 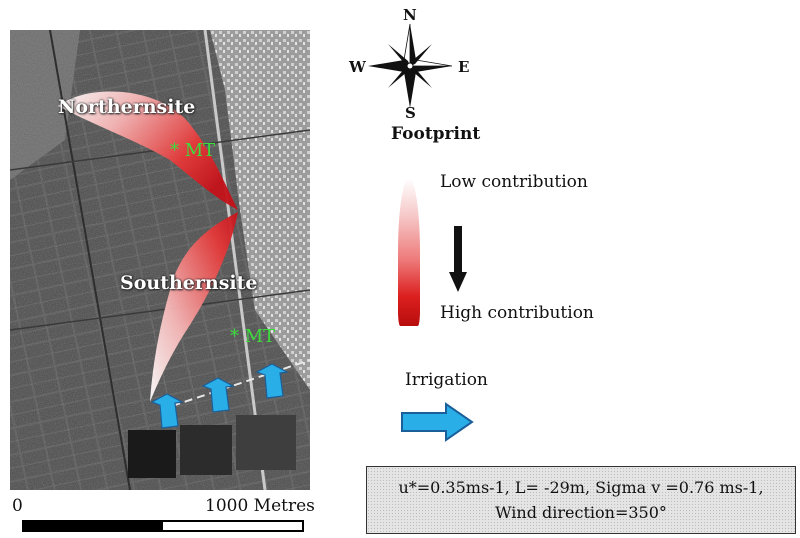 What do you see at coordinates (357, 67) in the screenshot?
I see `compass-west-label: W` at bounding box center [357, 67].